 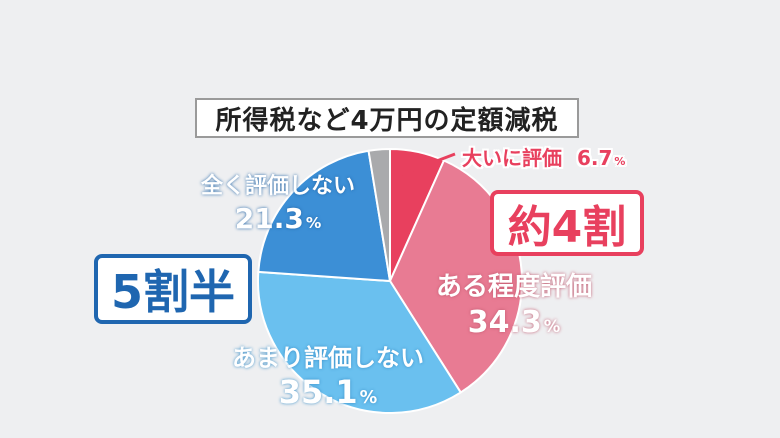 I want to click on slice-no-answer, so click(x=379, y=214).